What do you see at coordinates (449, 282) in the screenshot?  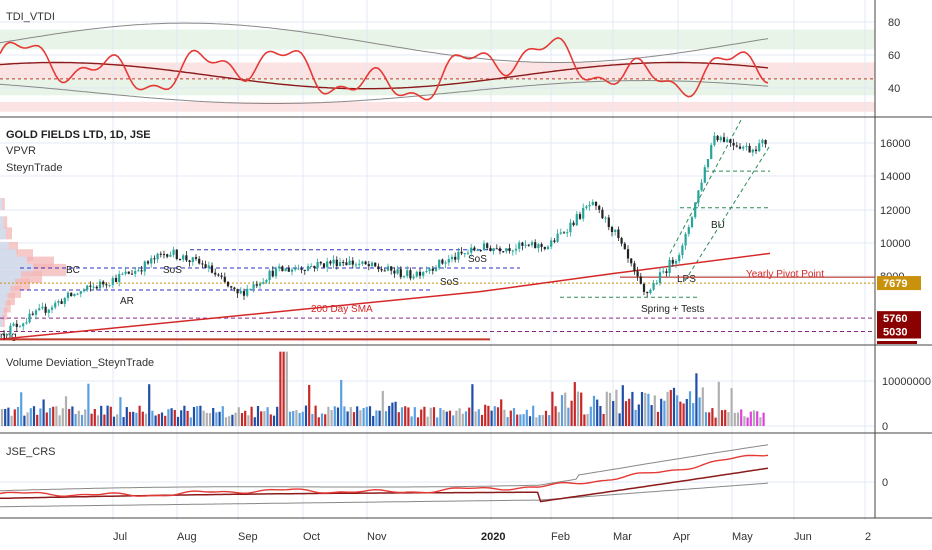 I see `annotation-sos-2: SoS` at bounding box center [449, 282].